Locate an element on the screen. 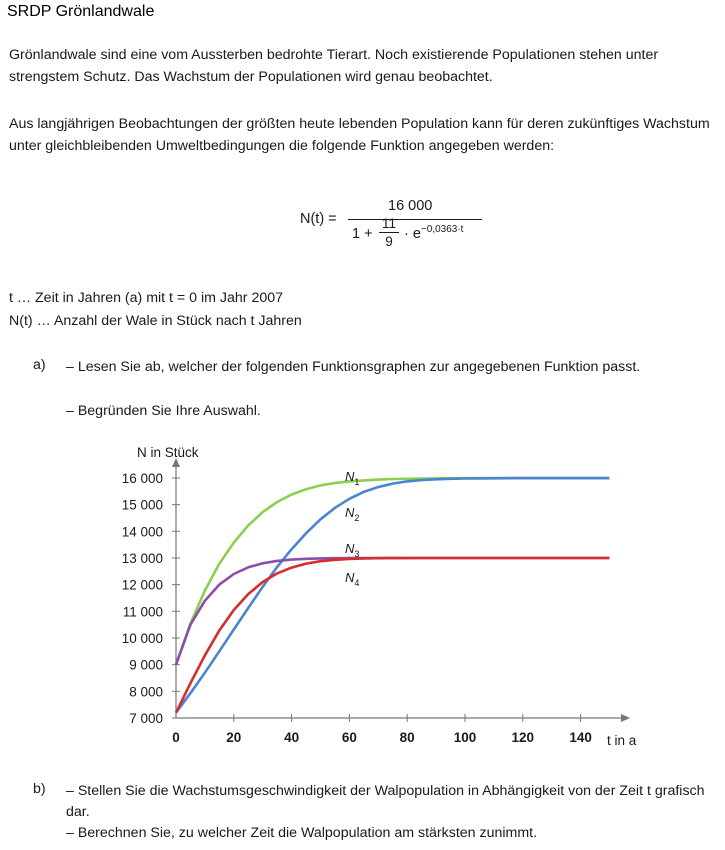 The width and height of the screenshot is (725, 850). x-tick-label: 80 is located at coordinates (407, 737).